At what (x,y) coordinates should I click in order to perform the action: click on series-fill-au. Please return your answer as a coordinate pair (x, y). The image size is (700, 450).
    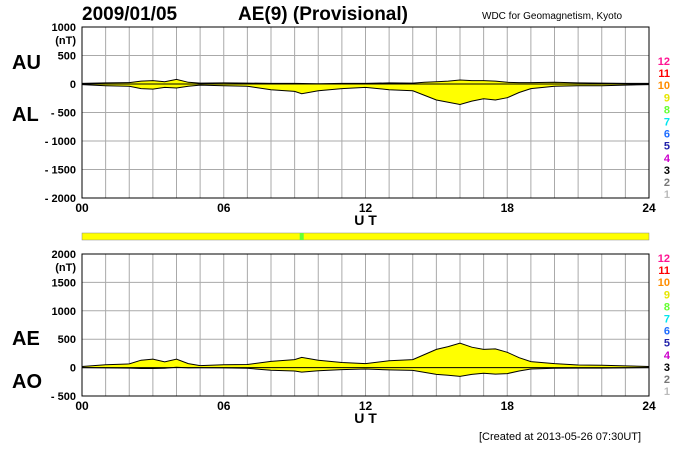
    Looking at the image, I should click on (365, 81).